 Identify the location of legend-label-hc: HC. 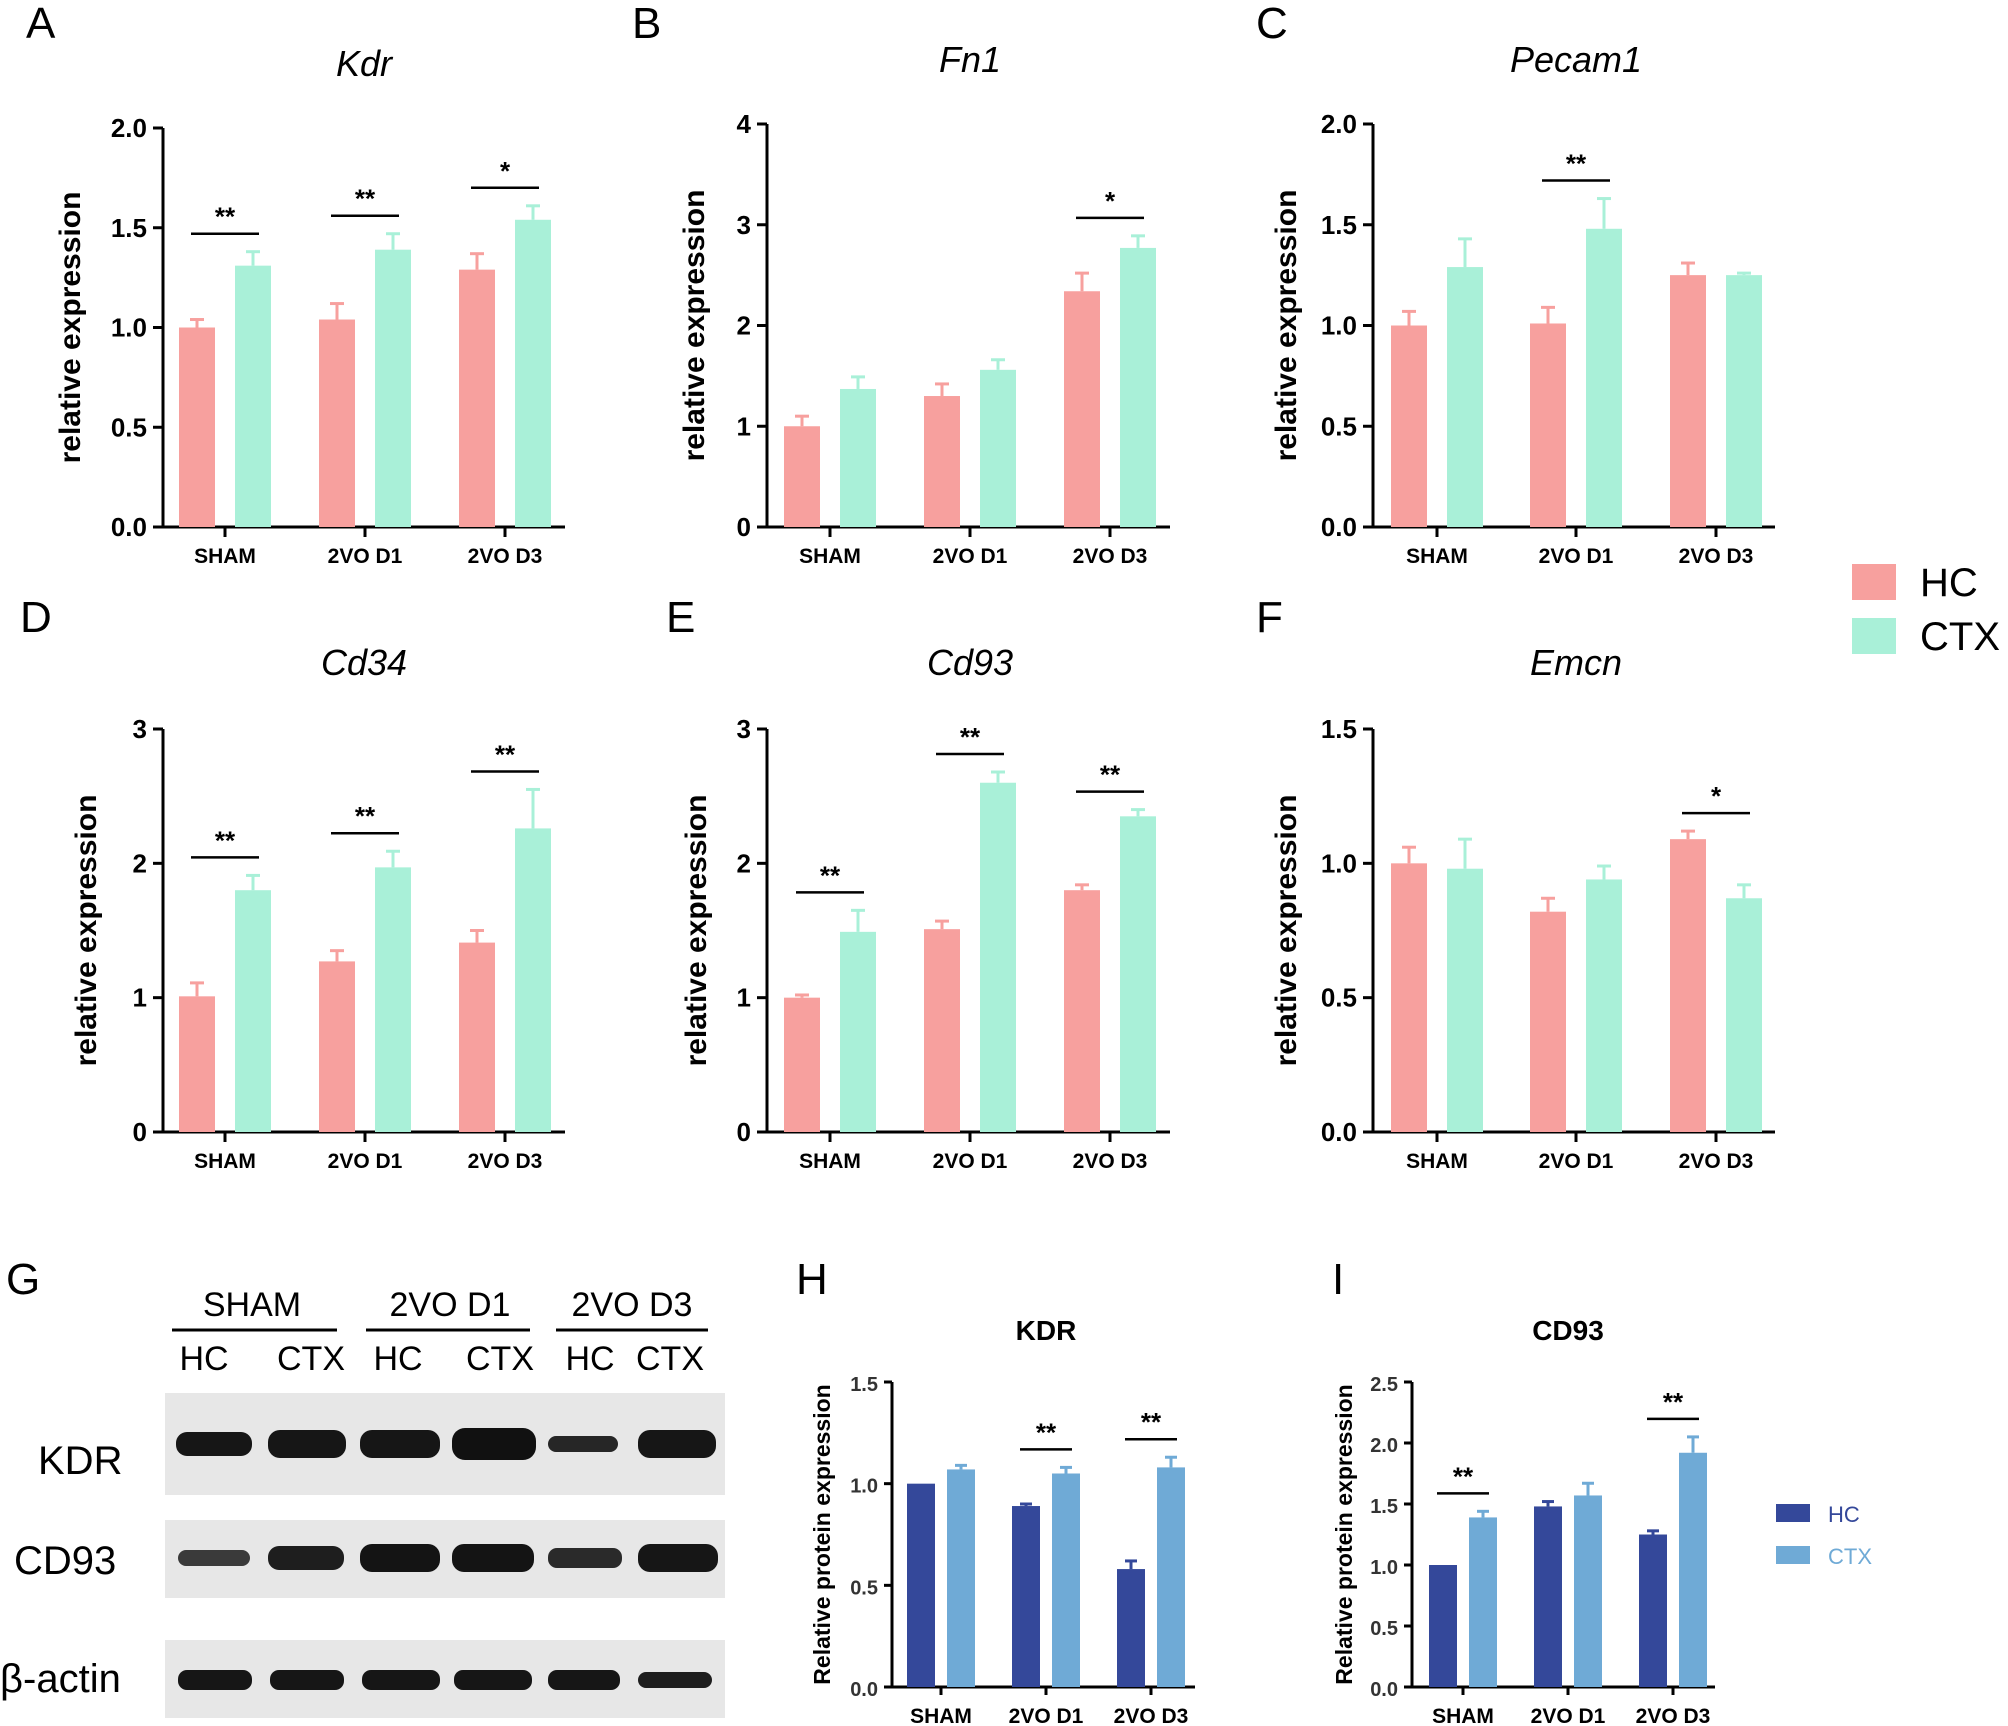
(1949, 583).